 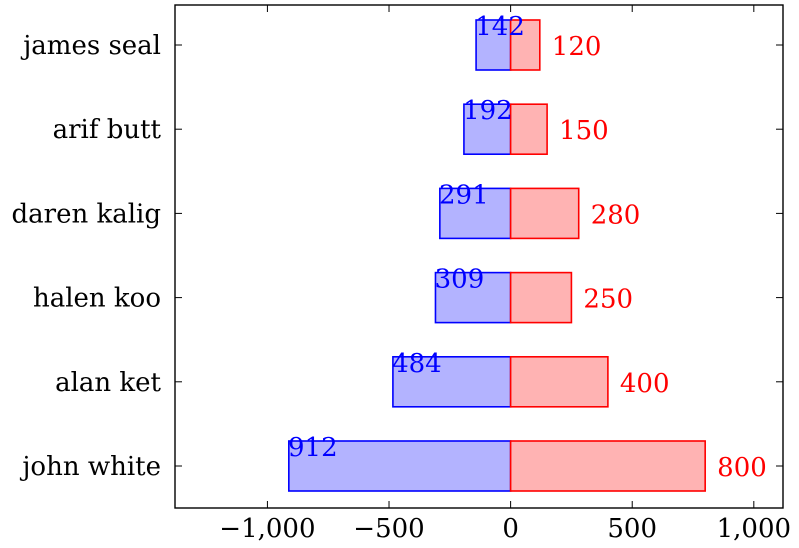 What do you see at coordinates (616, 215) in the screenshot?
I see `data-label-series-2-daren-kalig: 280` at bounding box center [616, 215].